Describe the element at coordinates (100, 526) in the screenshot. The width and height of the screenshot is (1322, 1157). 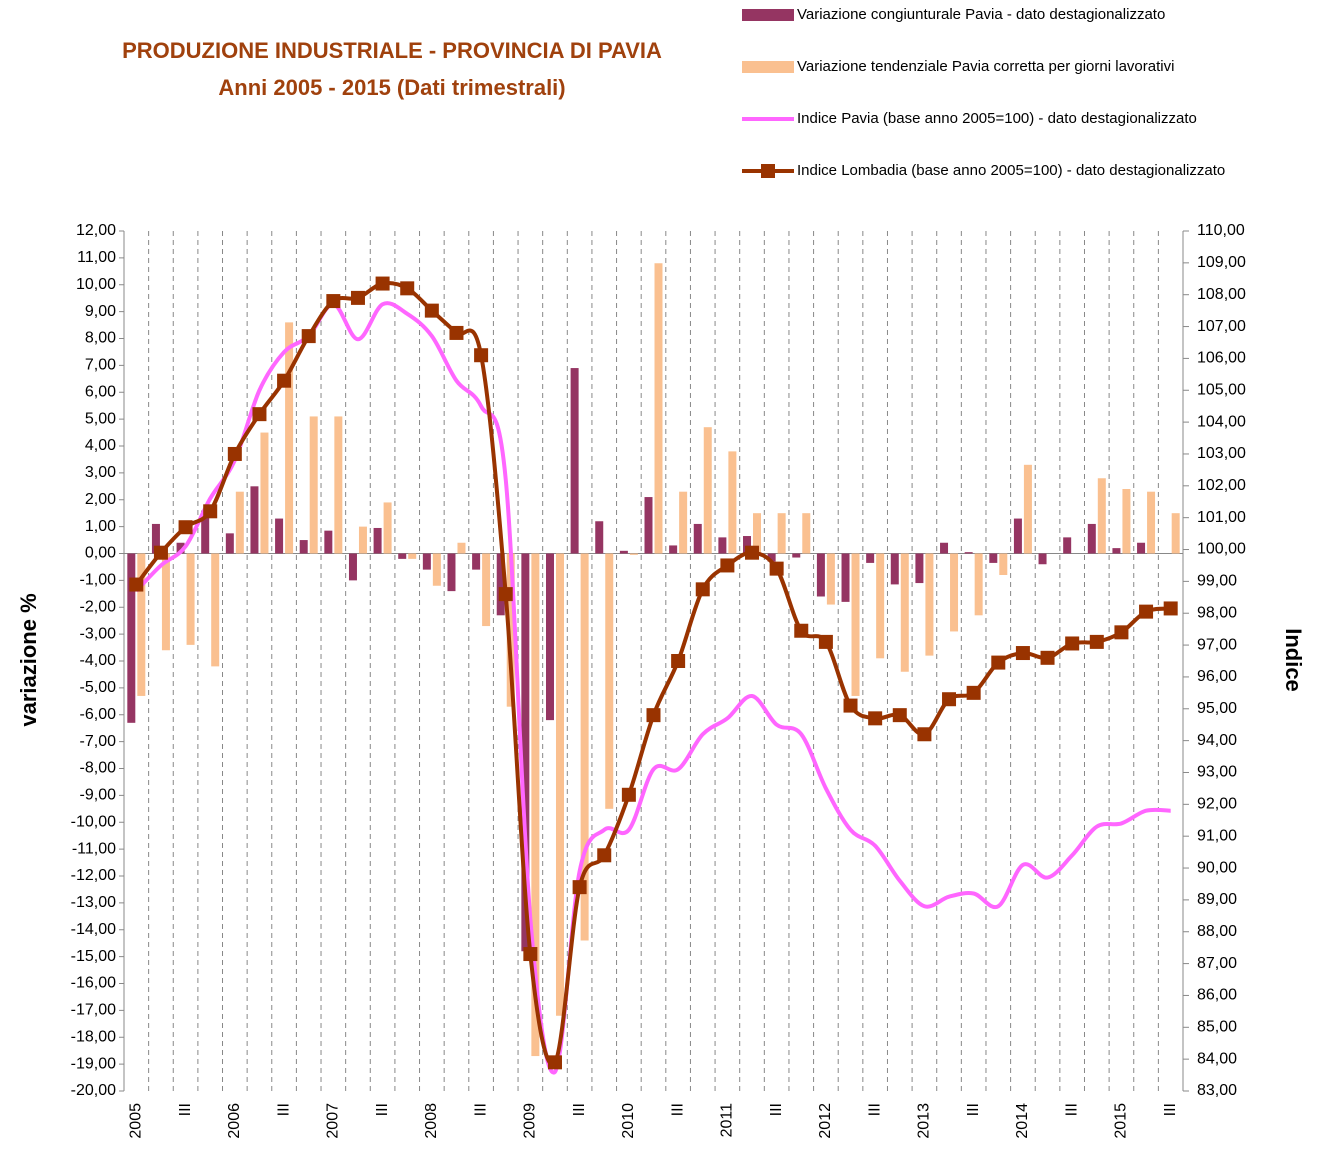
I see `y-tick-label: 1,00` at that location.